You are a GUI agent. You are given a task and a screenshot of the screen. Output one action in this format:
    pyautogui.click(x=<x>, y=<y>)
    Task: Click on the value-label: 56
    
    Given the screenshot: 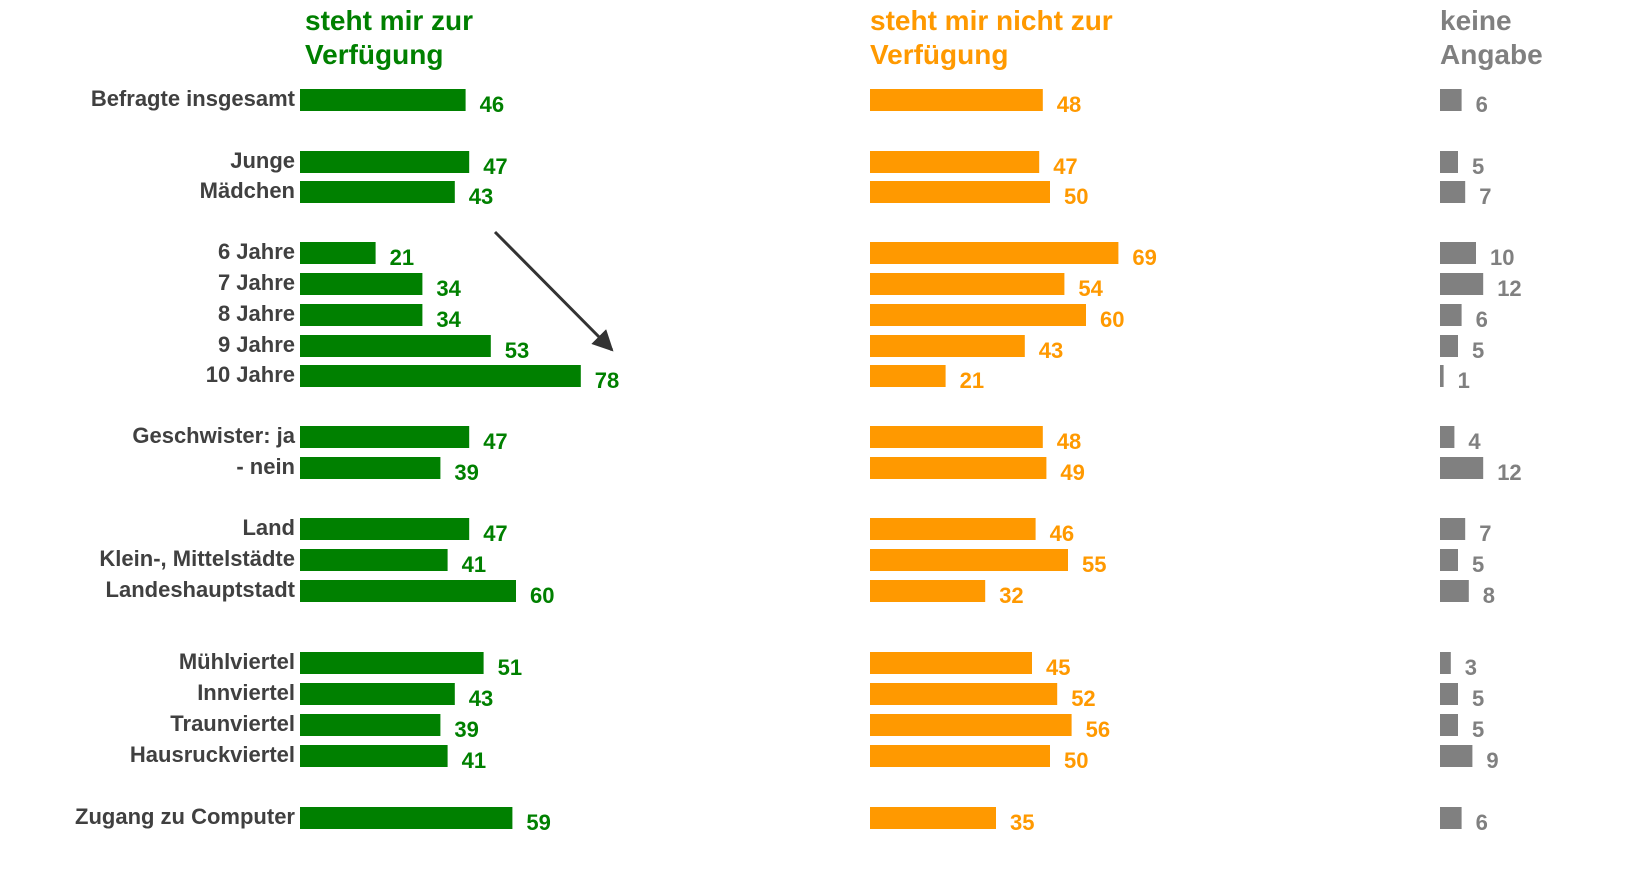 What is the action you would take?
    pyautogui.click(x=1098, y=729)
    